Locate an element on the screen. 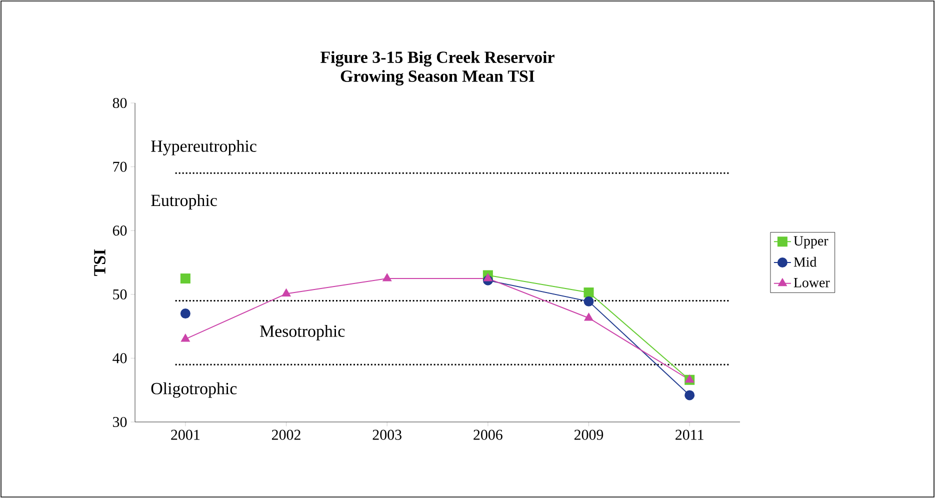 The image size is (935, 498). y-tick-label: 60 is located at coordinates (119, 231).